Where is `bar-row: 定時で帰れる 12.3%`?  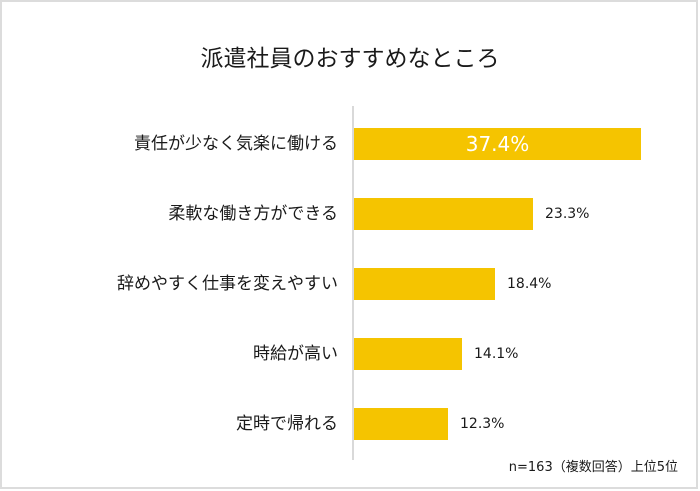
bar-row: 定時で帰れる 12.3% is located at coordinates (350, 424).